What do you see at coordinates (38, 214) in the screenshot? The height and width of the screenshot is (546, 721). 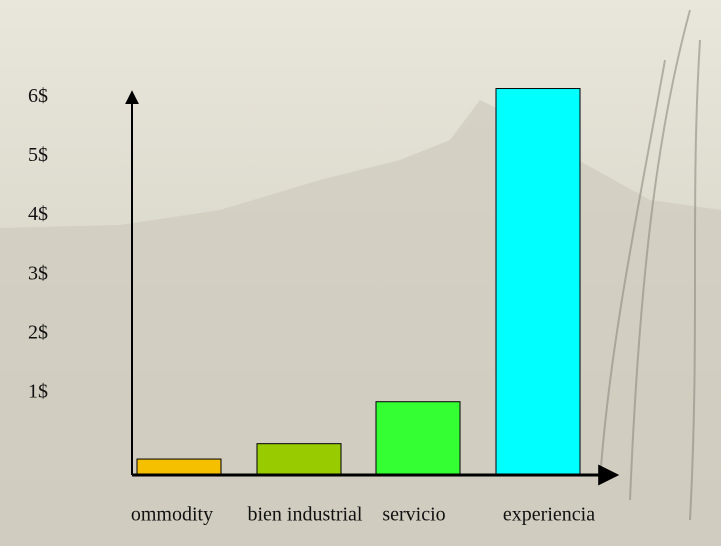 I see `y-tick-label: 4$` at bounding box center [38, 214].